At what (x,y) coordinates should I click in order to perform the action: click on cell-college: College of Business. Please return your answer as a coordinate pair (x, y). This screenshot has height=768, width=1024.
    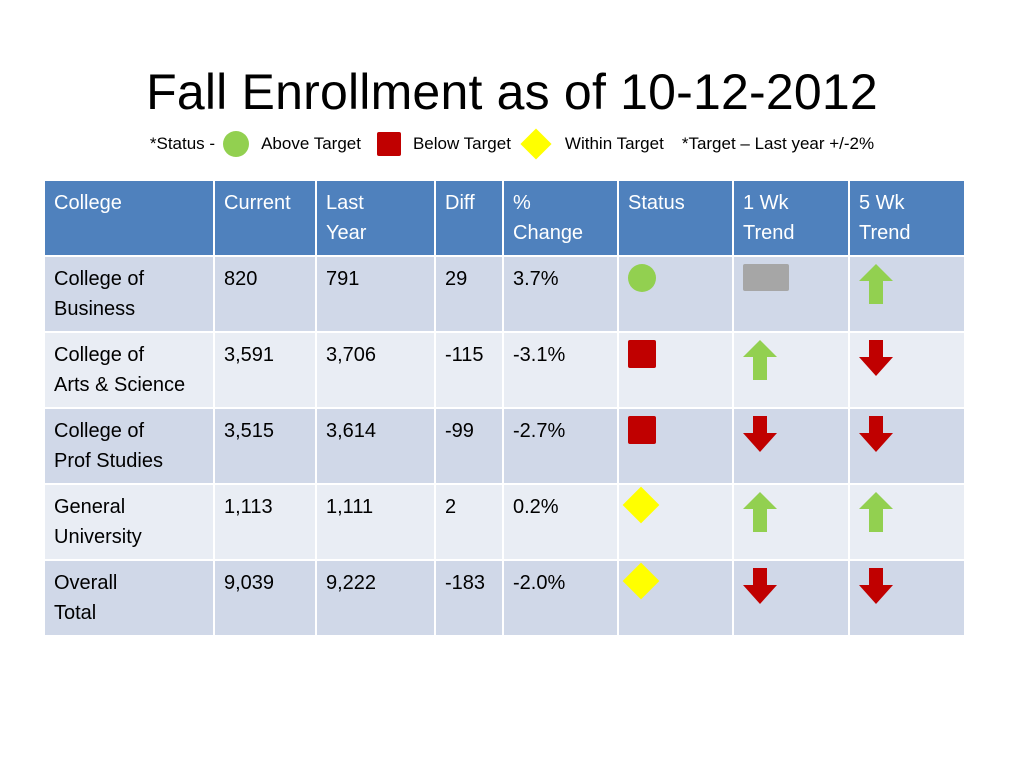
    Looking at the image, I should click on (129, 294).